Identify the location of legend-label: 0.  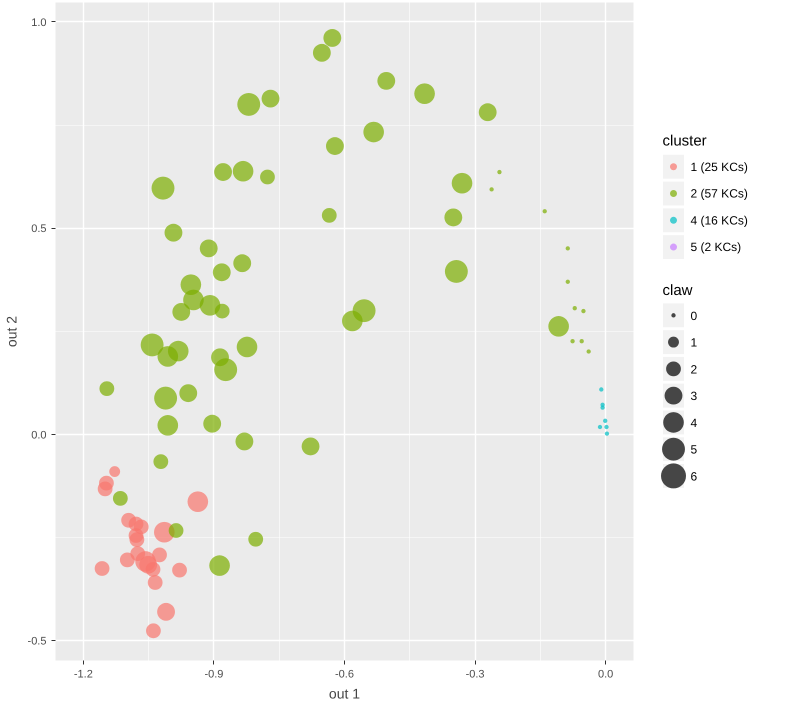
(694, 315).